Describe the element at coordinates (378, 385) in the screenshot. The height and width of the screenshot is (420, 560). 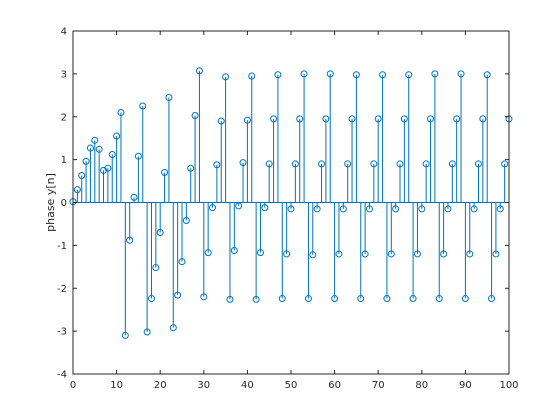
I see `x-tick-label: 70` at that location.